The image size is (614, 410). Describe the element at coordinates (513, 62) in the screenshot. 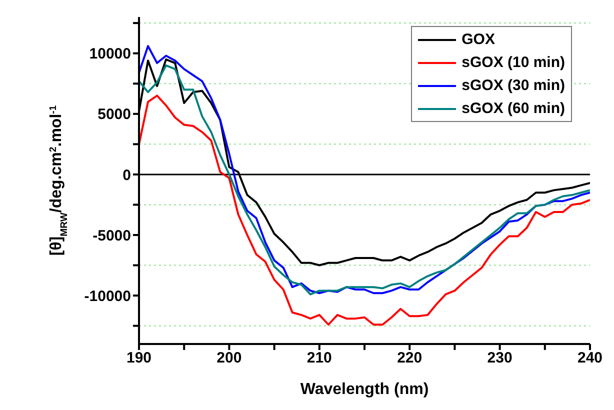

I see `legend-label: sGOX (10 min)` at that location.